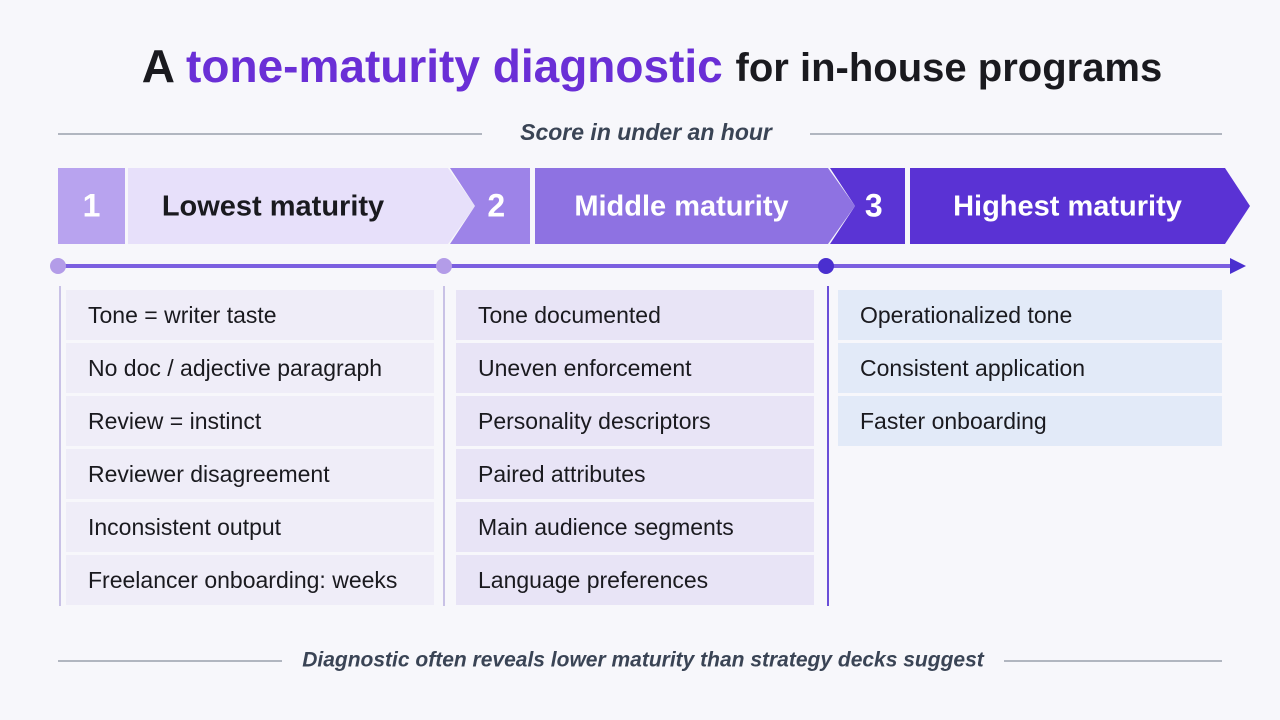 This screenshot has height=720, width=1280. What do you see at coordinates (966, 315) in the screenshot?
I see `item-text: Operationalized tone` at bounding box center [966, 315].